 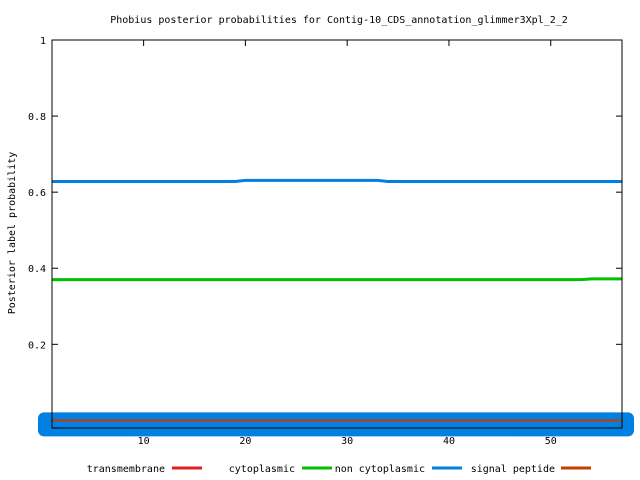 I want to click on legend-label-signal-peptide: signal peptide, so click(x=513, y=469).